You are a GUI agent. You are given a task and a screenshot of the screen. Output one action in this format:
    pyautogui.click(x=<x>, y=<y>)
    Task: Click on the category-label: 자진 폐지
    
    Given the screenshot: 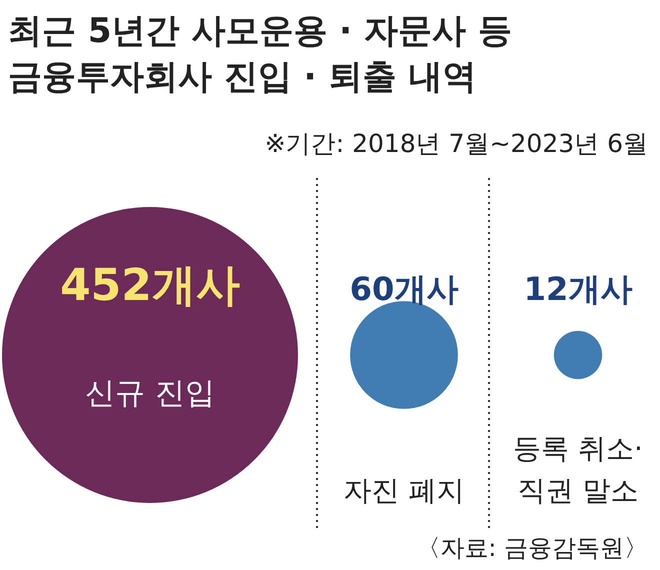 What is the action you would take?
    pyautogui.click(x=404, y=490)
    